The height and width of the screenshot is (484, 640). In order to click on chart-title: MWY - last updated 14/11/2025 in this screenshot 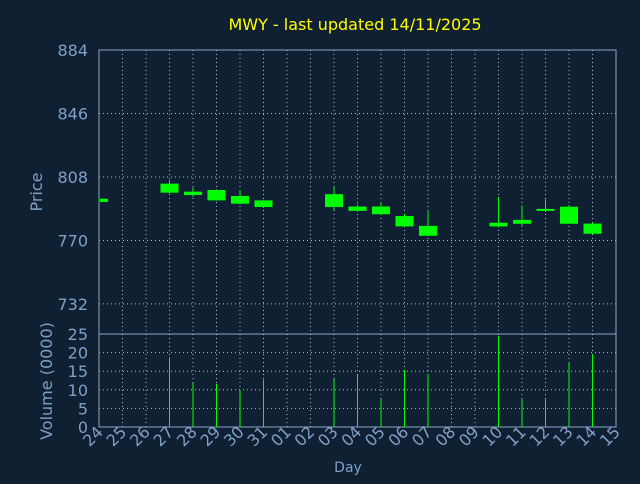, I will do `click(354, 24)`.